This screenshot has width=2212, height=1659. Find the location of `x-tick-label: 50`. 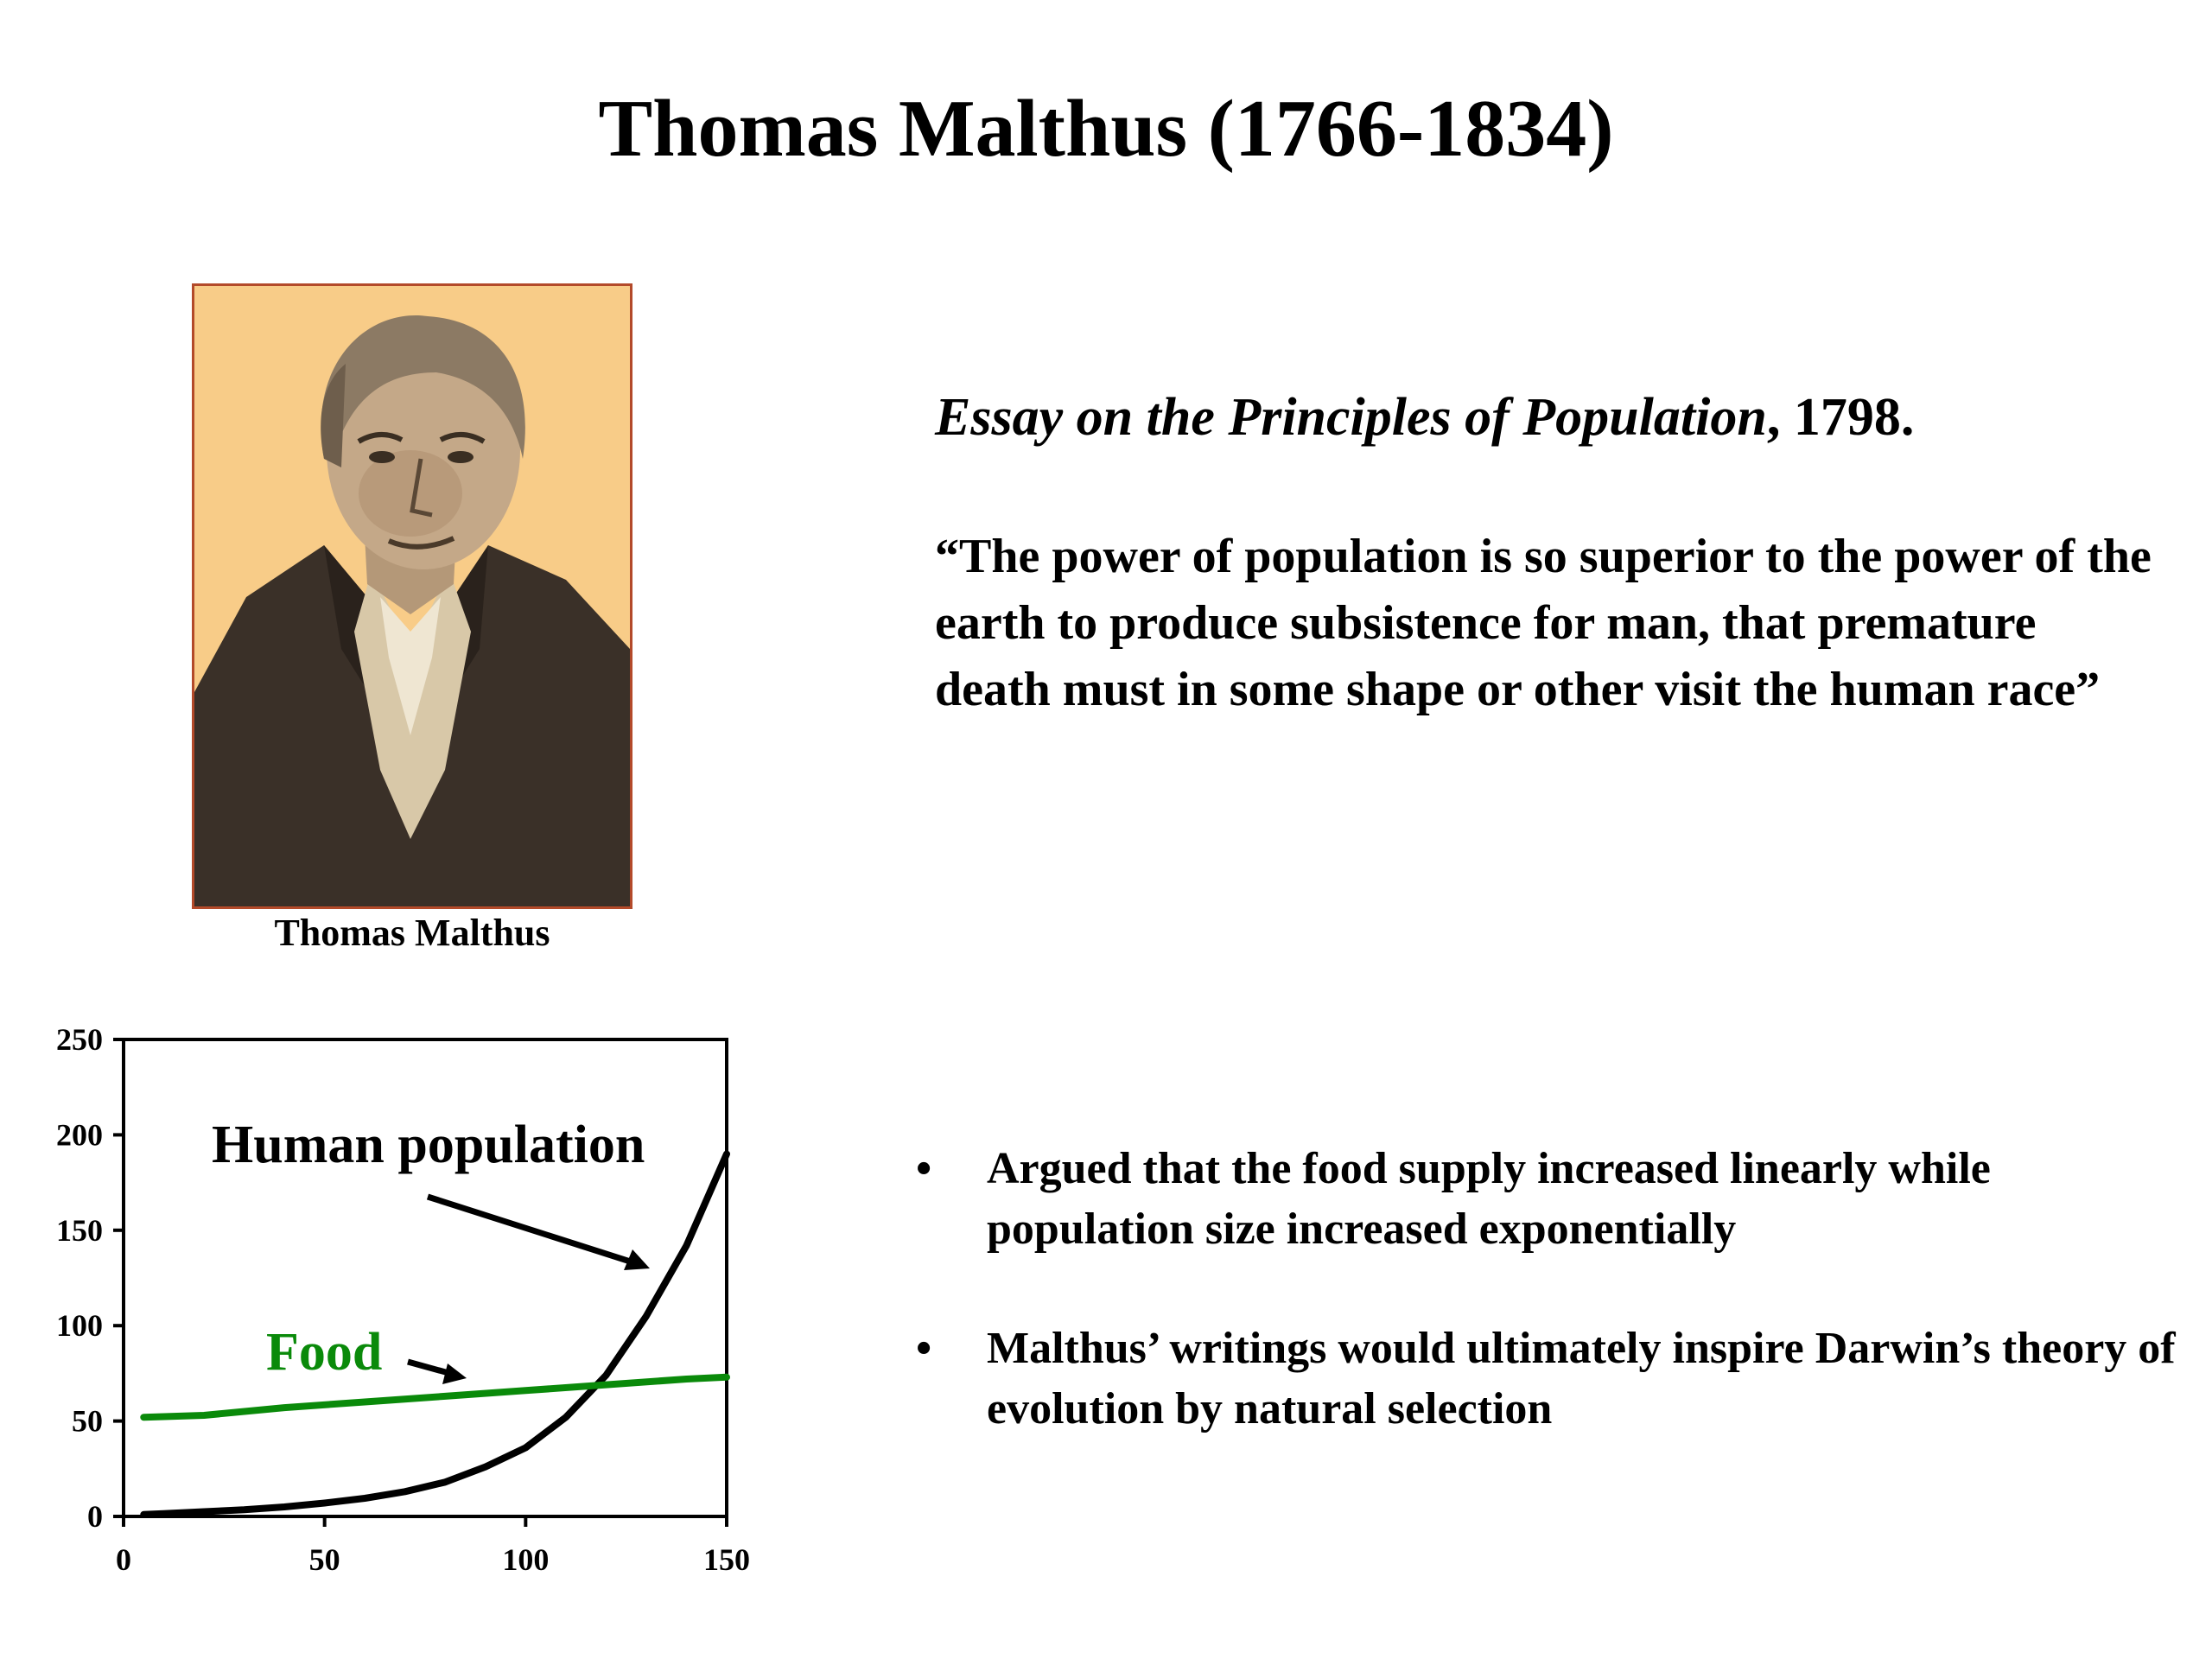

x-tick-label: 50 is located at coordinates (324, 1559).